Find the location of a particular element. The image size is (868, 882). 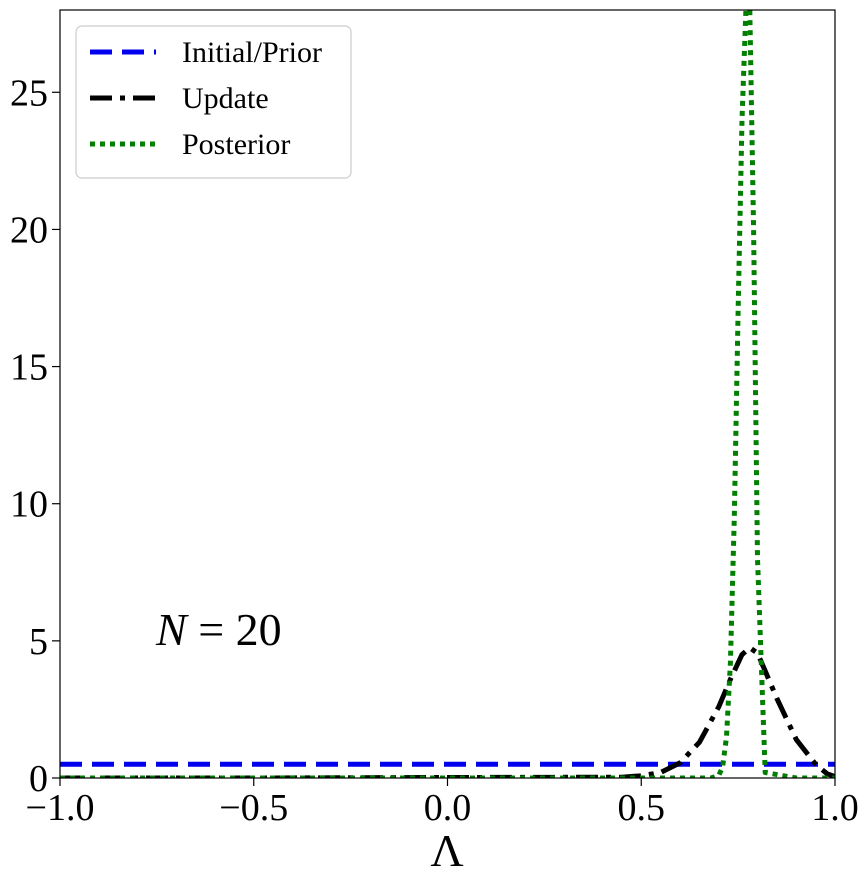

legend-label: Posterior is located at coordinates (236, 144).